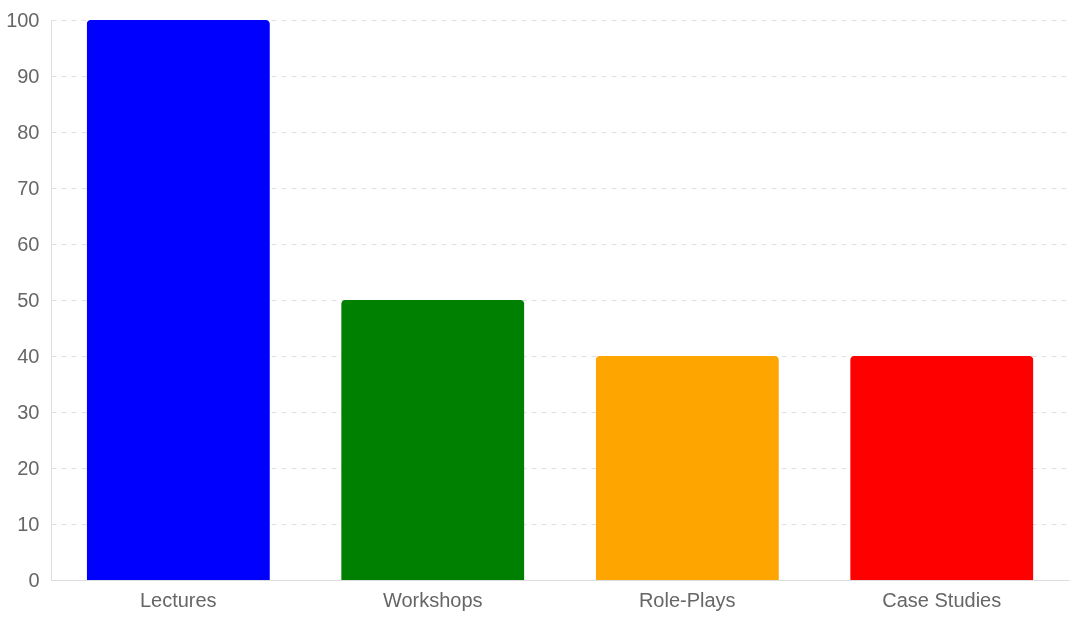 This screenshot has width=1071, height=620. What do you see at coordinates (28, 467) in the screenshot?
I see `y-tick-label: 20` at bounding box center [28, 467].